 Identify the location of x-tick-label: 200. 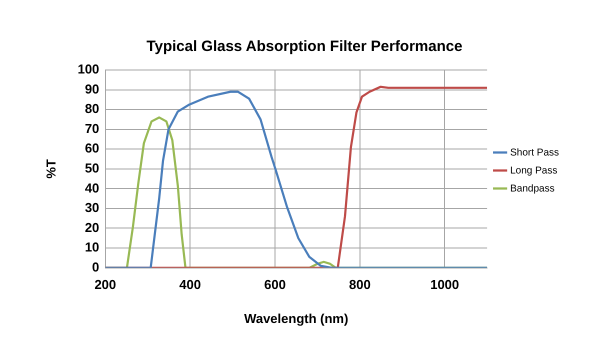
(105, 284).